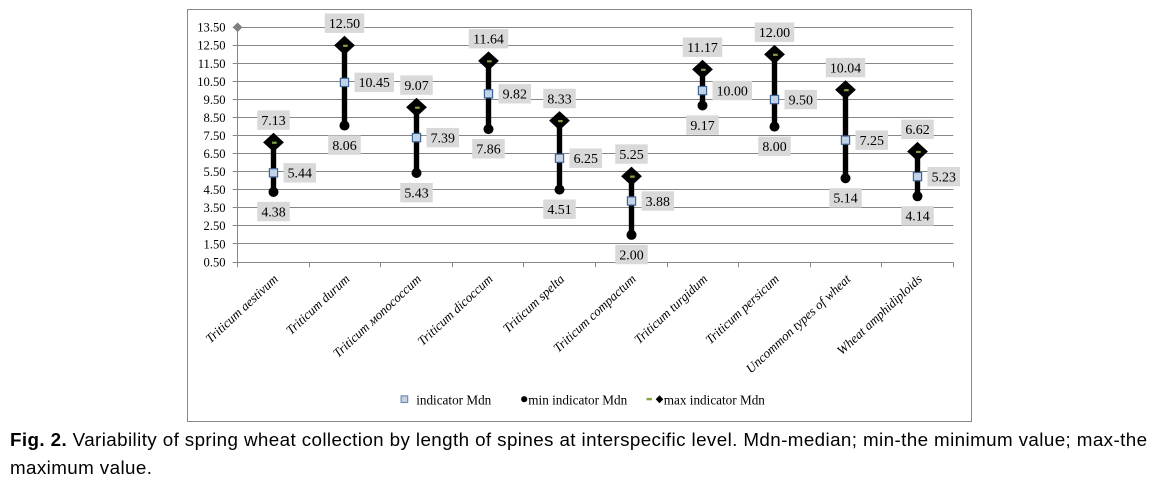 The height and width of the screenshot is (483, 1154). What do you see at coordinates (631, 255) in the screenshot?
I see `svg-text: 2.00` at bounding box center [631, 255].